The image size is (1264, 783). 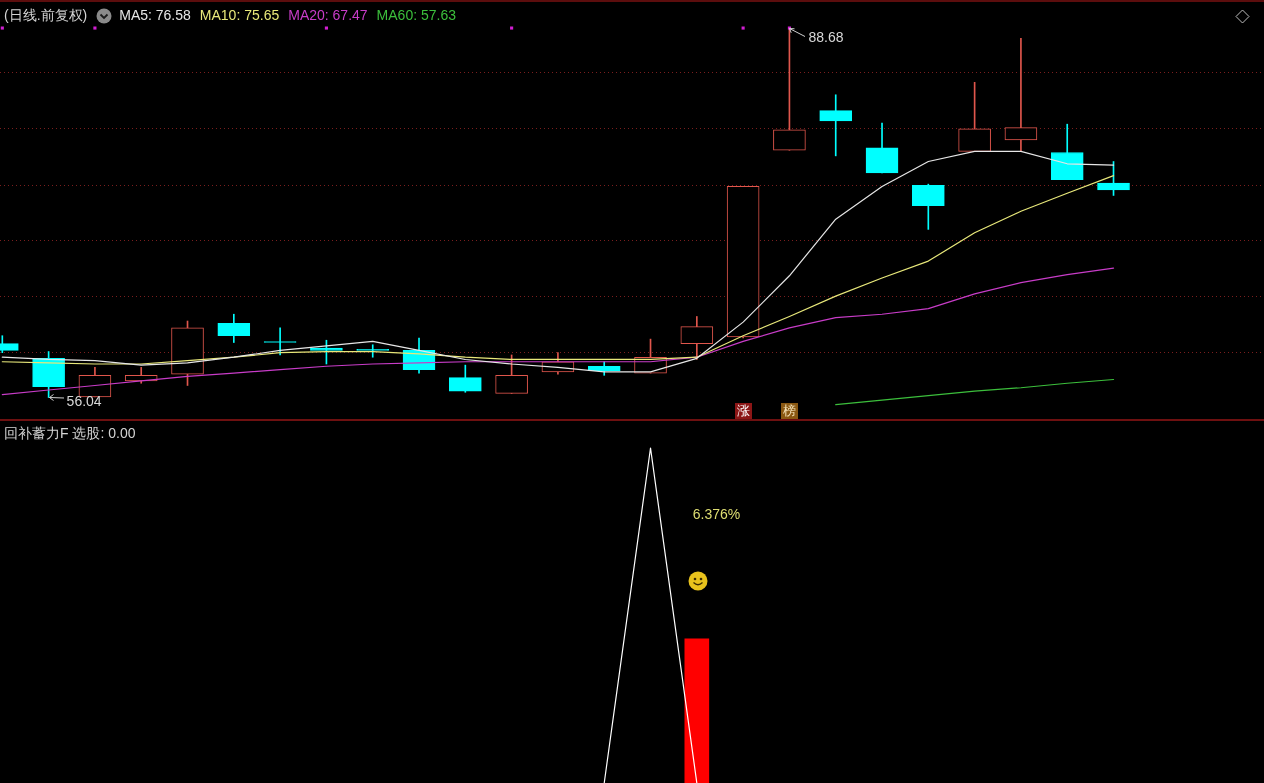 I want to click on chart-title: (日线.前复权), so click(x=46, y=15).